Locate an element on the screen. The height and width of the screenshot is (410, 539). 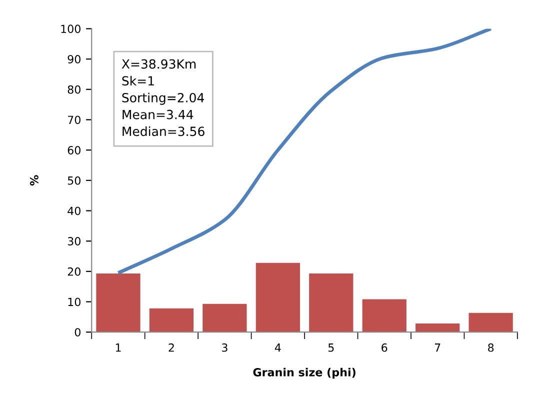
x-tick-label: 3 is located at coordinates (225, 347).